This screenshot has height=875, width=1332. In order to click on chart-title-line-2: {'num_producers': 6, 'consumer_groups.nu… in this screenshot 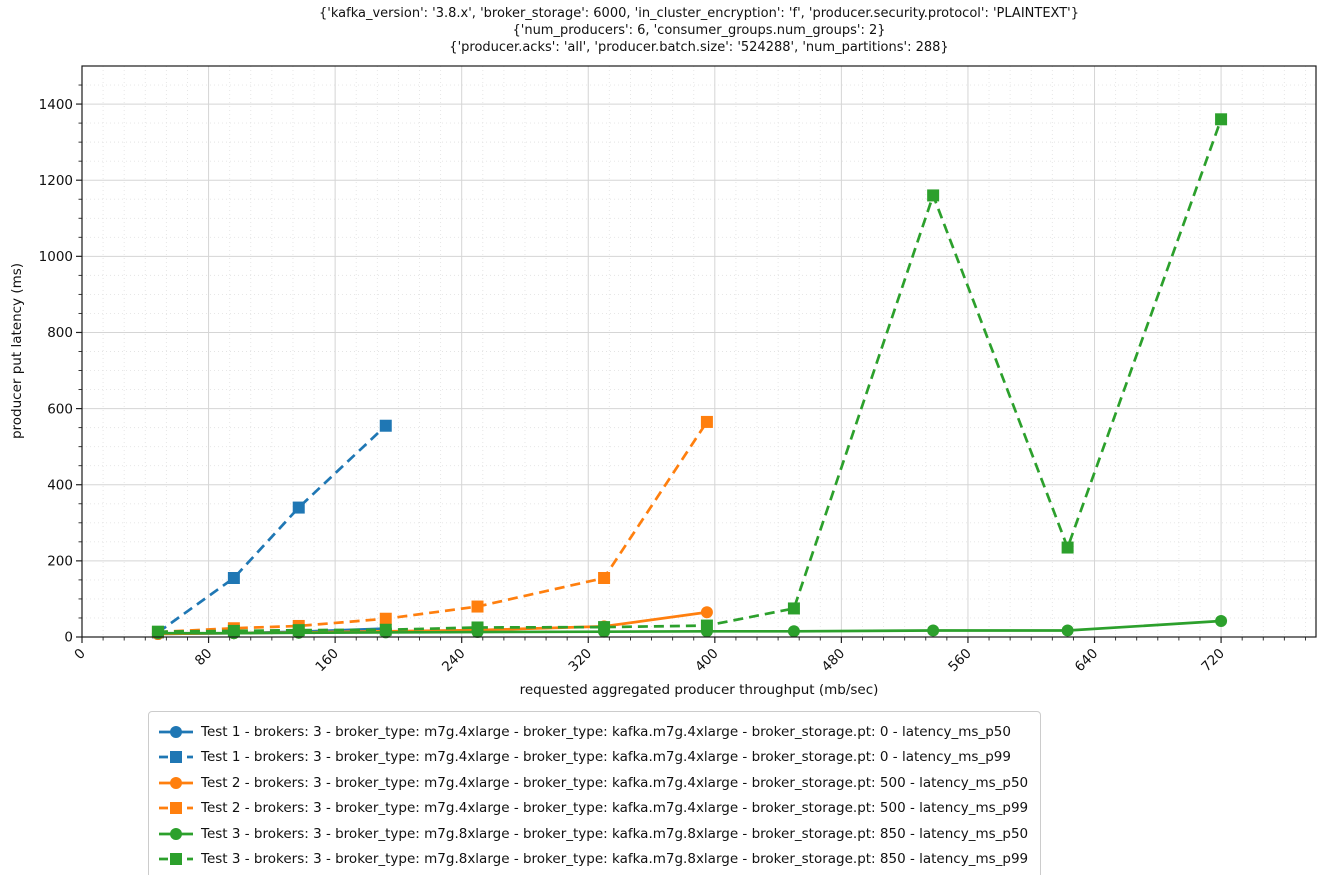, I will do `click(699, 30)`.